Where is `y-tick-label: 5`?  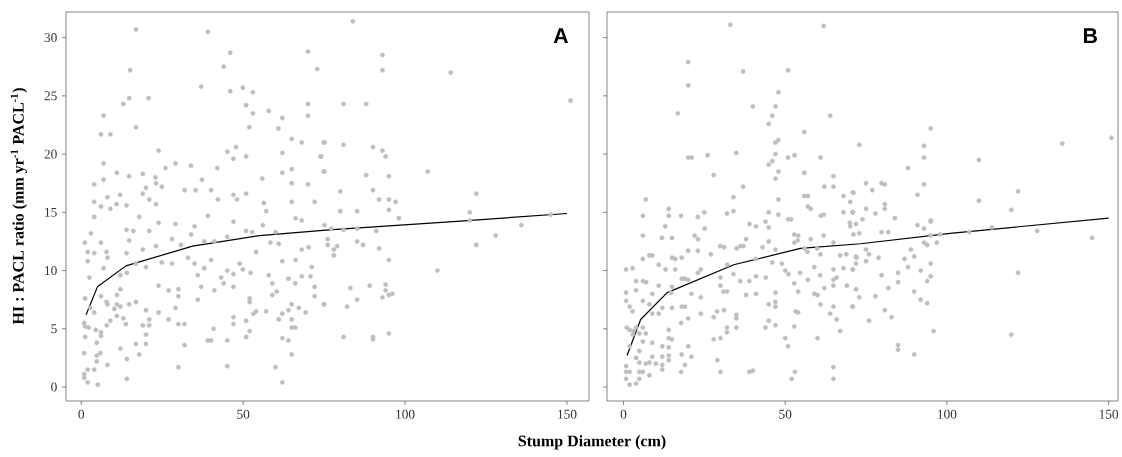 y-tick-label: 5 is located at coordinates (54, 329).